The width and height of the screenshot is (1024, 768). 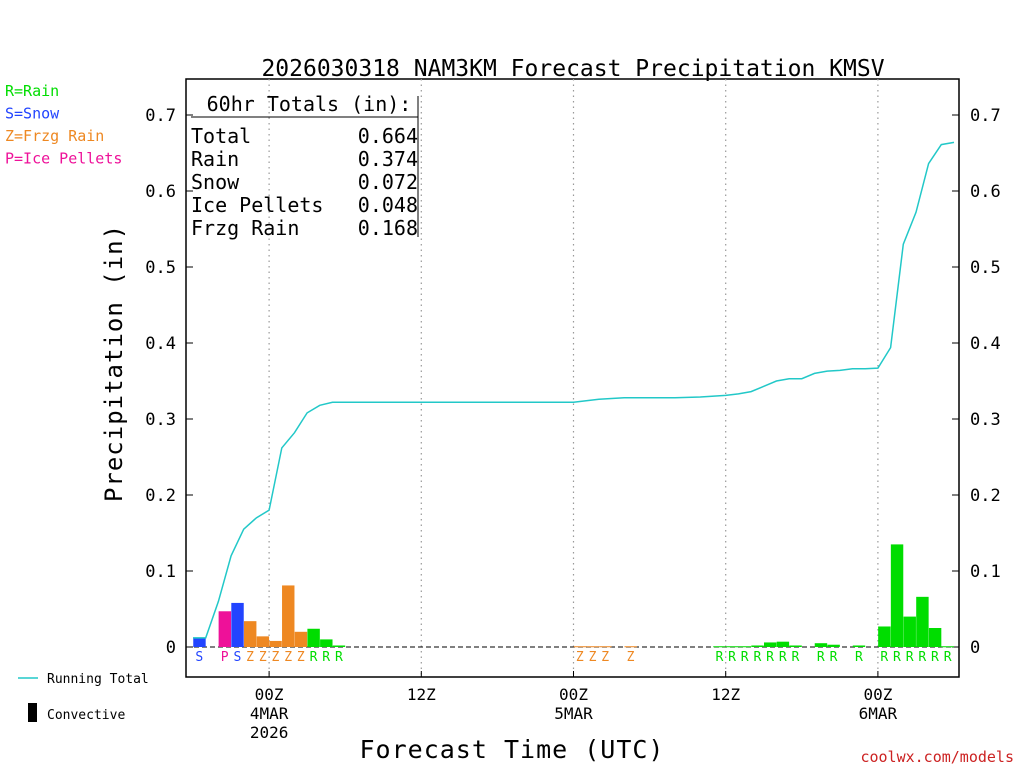 What do you see at coordinates (757, 657) in the screenshot?
I see `type-code-hour-45: R` at bounding box center [757, 657].